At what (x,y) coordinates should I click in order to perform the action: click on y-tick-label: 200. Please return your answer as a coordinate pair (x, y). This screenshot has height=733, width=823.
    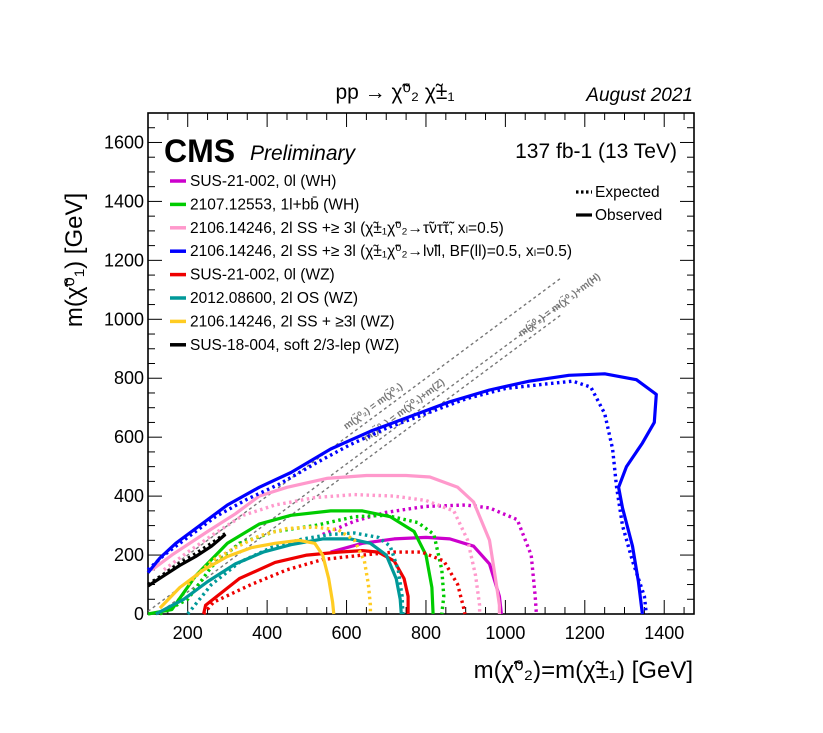
    Looking at the image, I should click on (129, 555).